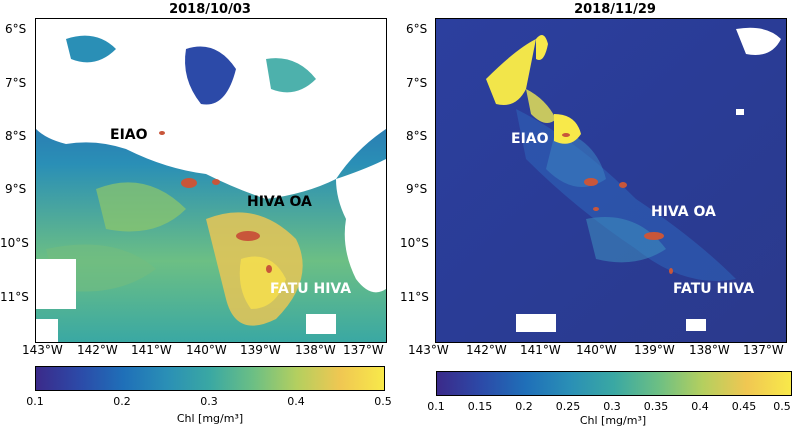 The width and height of the screenshot is (800, 431). I want to click on left-lat-label: 9°S, so click(16, 189).